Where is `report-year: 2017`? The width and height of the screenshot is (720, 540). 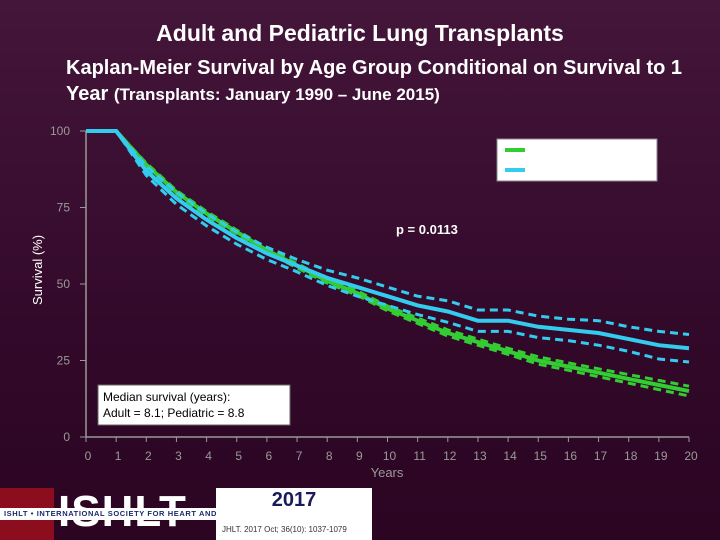 report-year: 2017 is located at coordinates (294, 500).